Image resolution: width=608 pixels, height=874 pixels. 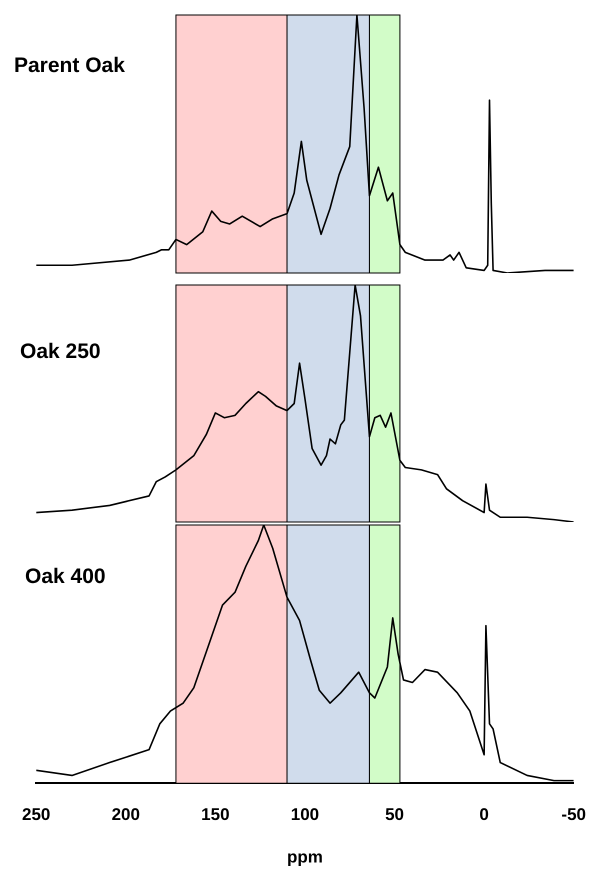 What do you see at coordinates (36, 814) in the screenshot?
I see `x-tick-label: 250` at bounding box center [36, 814].